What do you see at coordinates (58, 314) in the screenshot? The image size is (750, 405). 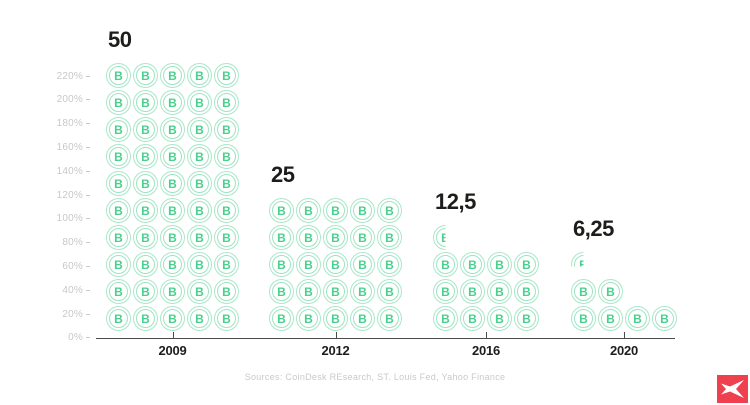 I see `y-axis-tick-20: 20%` at bounding box center [58, 314].